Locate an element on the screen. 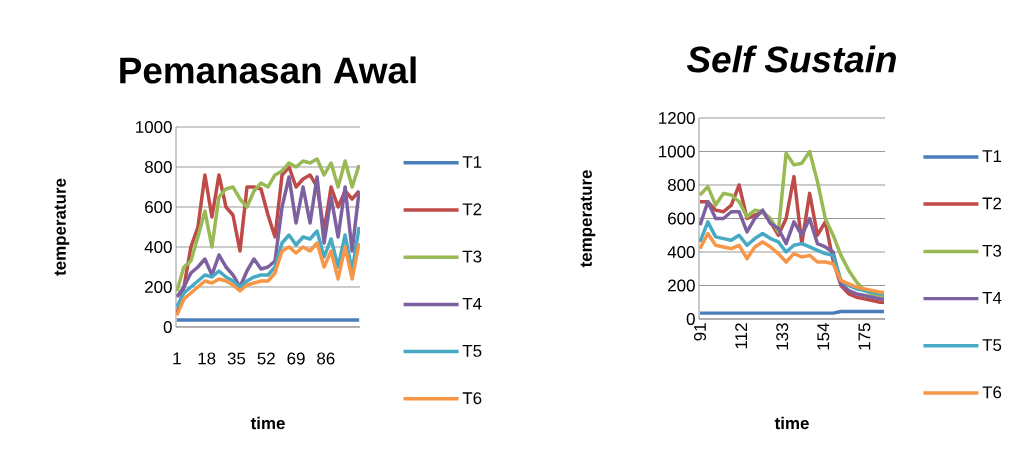  chart-title: Self Sustain is located at coordinates (791, 59).